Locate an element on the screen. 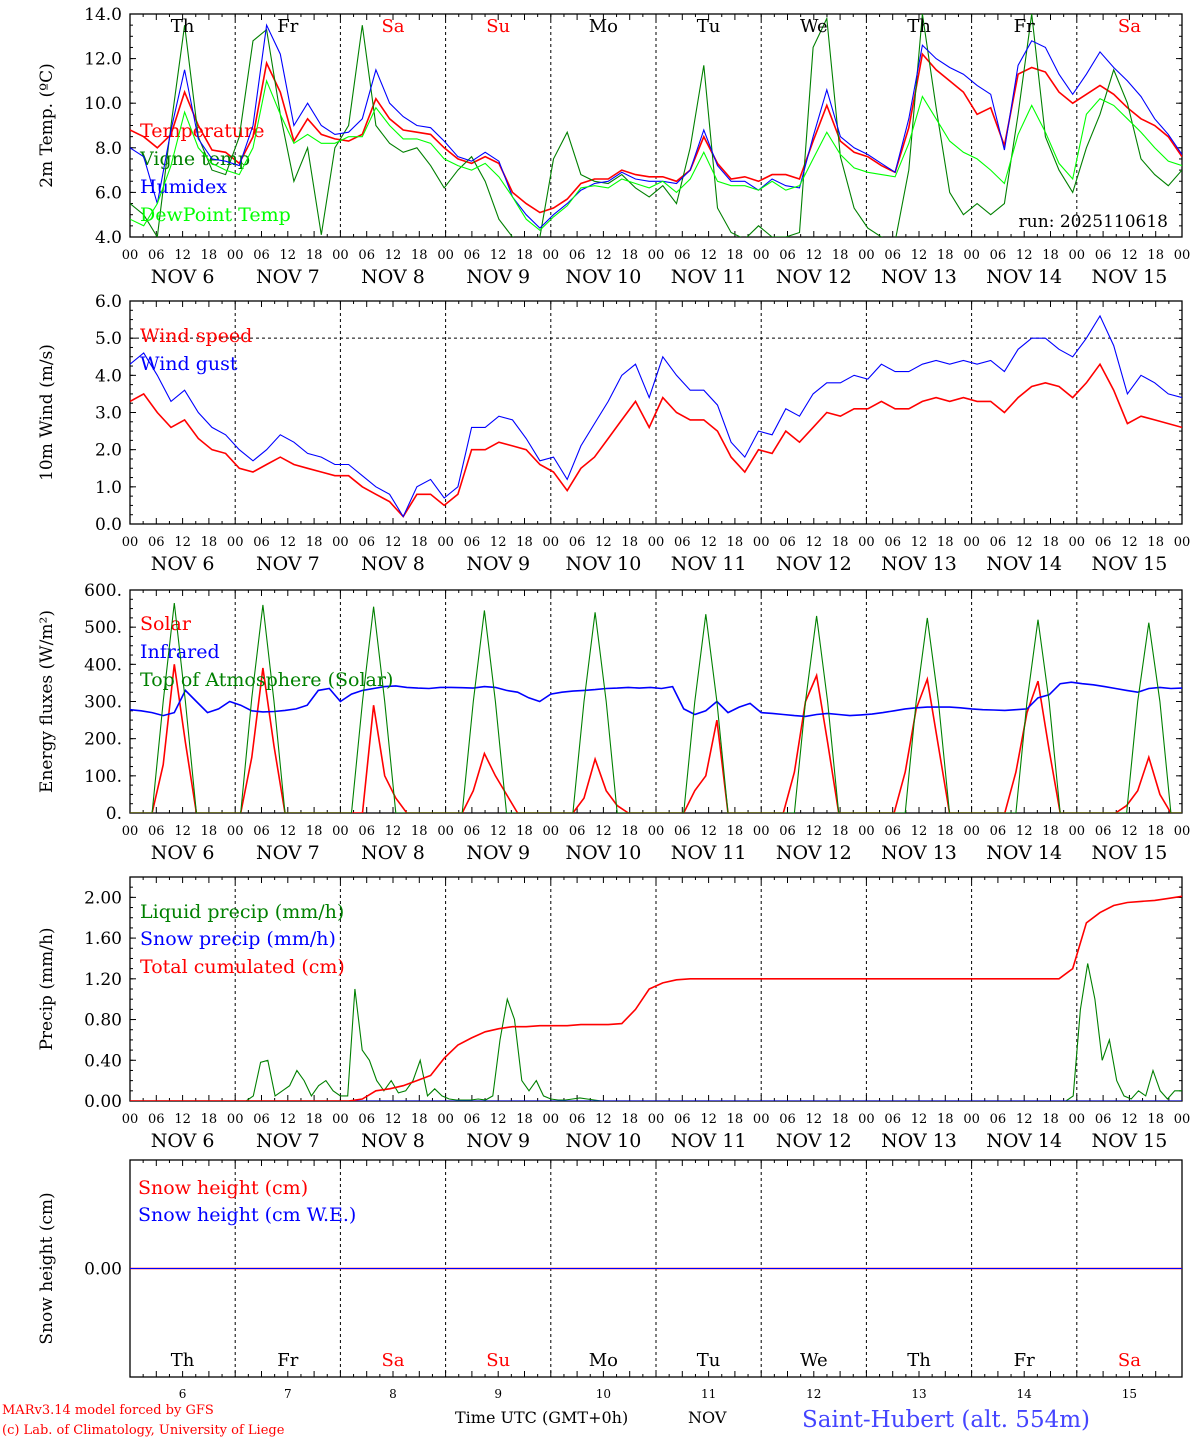 This screenshot has width=1194, height=1440. energy-day-label: NOV 10 is located at coordinates (603, 853).